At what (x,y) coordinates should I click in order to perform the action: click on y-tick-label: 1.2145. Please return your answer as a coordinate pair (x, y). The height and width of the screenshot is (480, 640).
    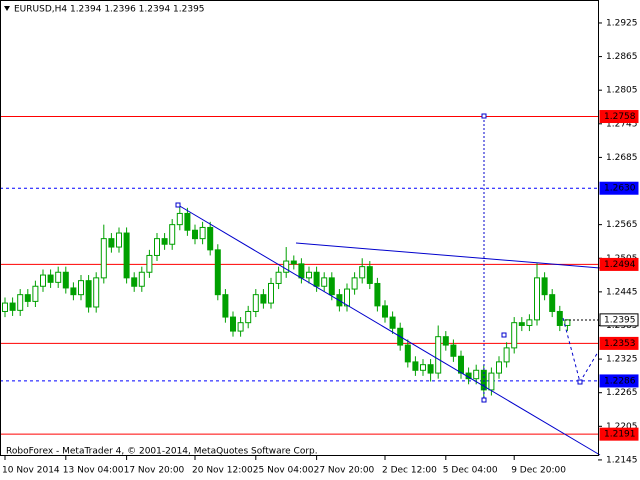
    Looking at the image, I should click on (622, 460).